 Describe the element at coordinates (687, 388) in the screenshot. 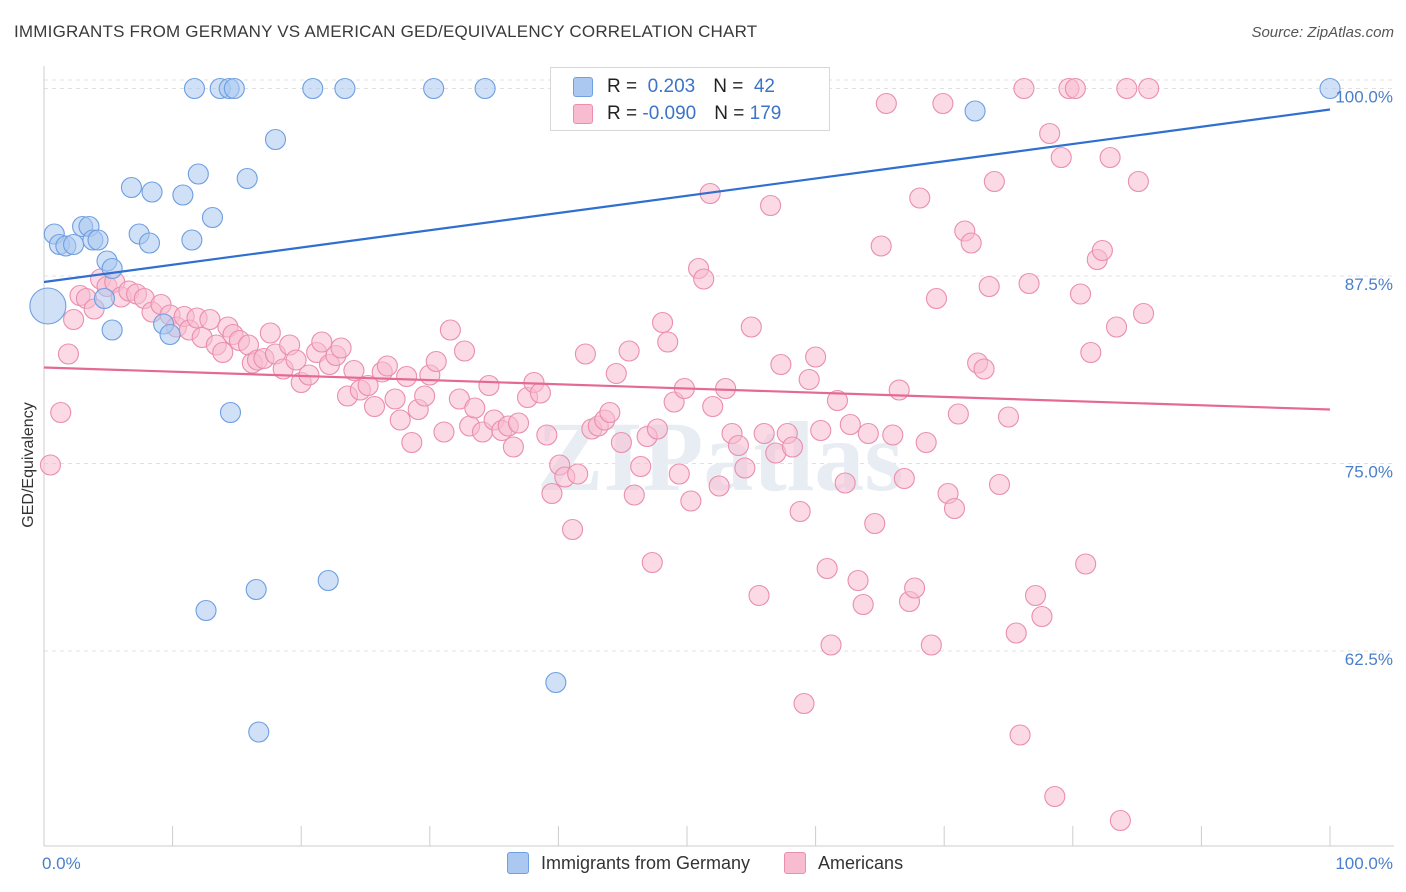

I see `americans-trend-line` at that location.